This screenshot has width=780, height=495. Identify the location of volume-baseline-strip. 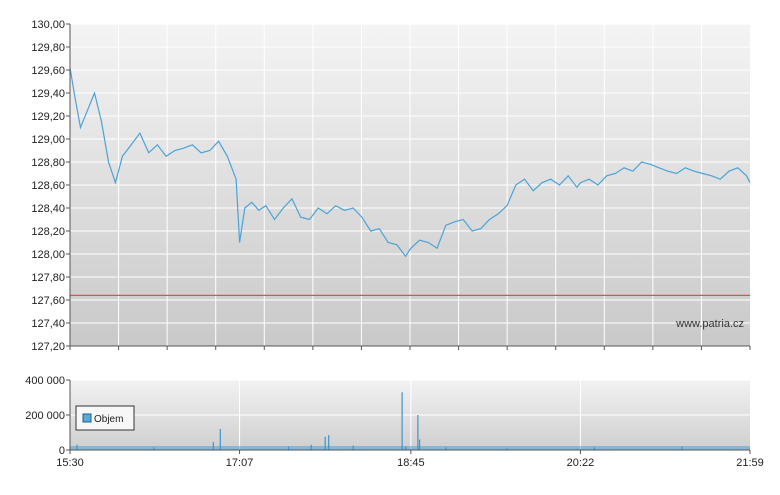
(410, 448).